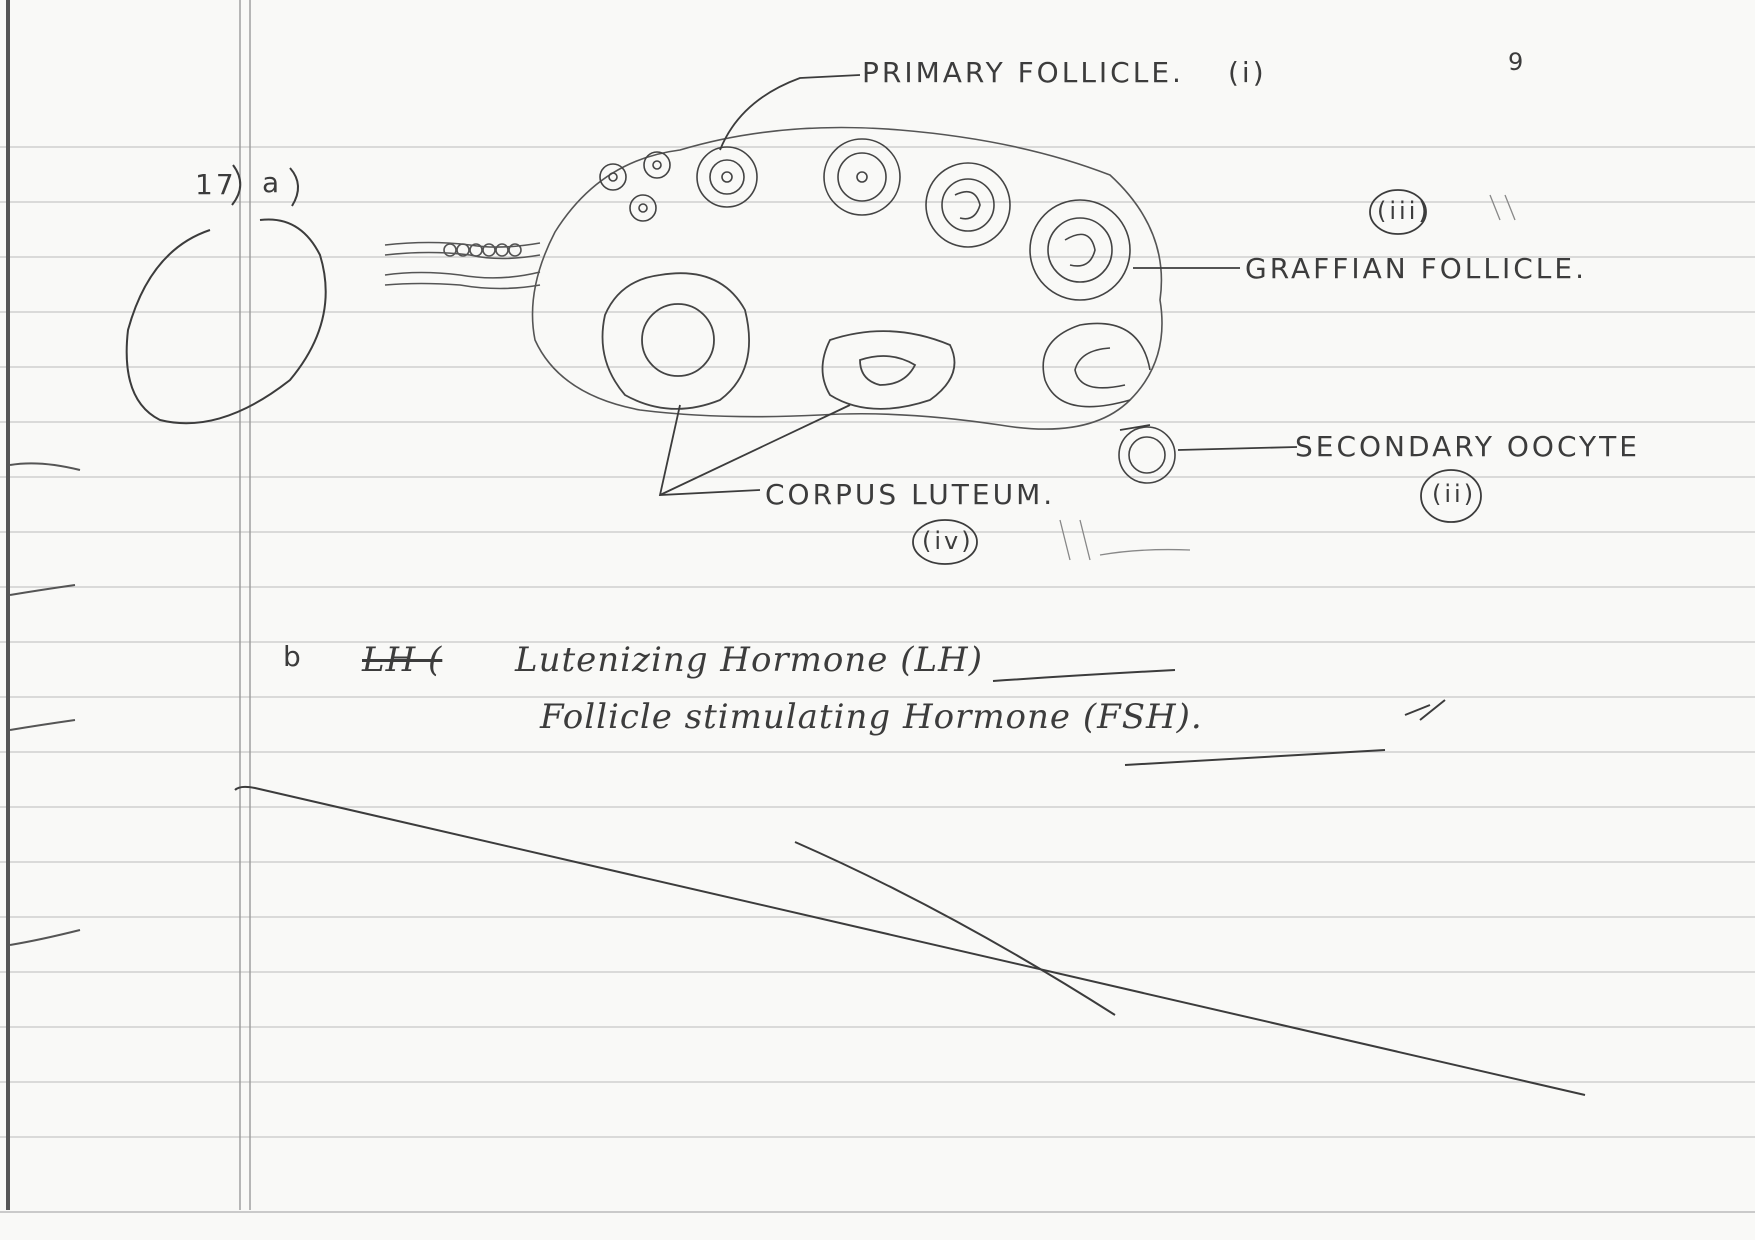 This screenshot has width=1755, height=1240. What do you see at coordinates (968, 205) in the screenshot?
I see `tertiary-follicle-drawing` at bounding box center [968, 205].